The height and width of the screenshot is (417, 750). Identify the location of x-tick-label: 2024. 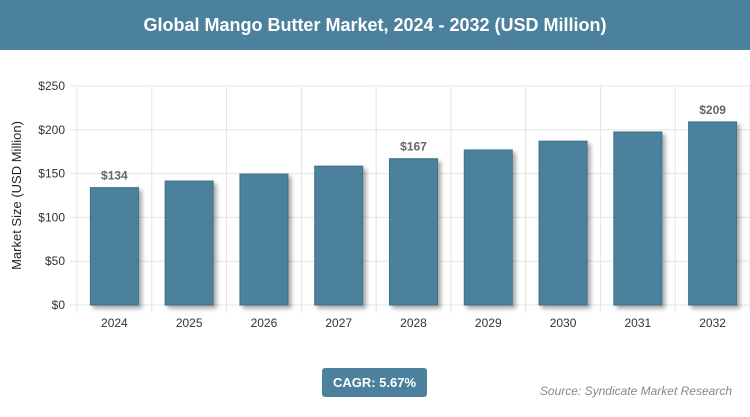
(114, 323).